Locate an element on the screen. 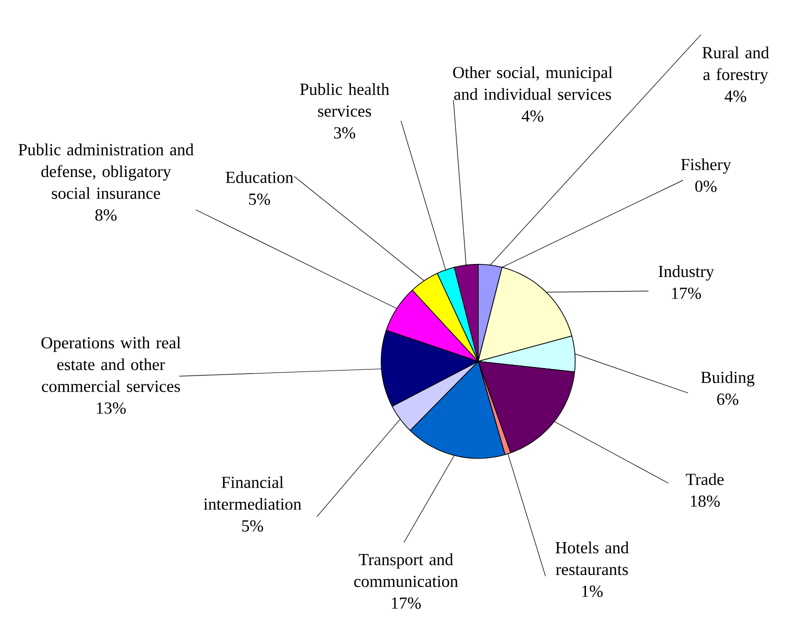 The height and width of the screenshot is (623, 791). slice-label: Public health services is located at coordinates (345, 100).